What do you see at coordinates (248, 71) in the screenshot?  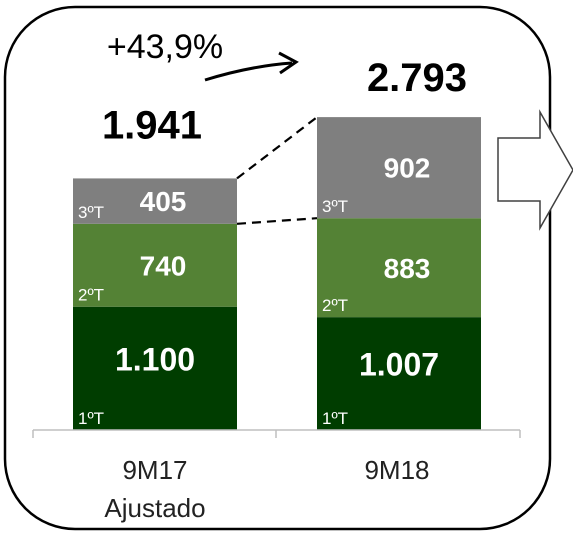 I see `growth-arrow-icon` at bounding box center [248, 71].